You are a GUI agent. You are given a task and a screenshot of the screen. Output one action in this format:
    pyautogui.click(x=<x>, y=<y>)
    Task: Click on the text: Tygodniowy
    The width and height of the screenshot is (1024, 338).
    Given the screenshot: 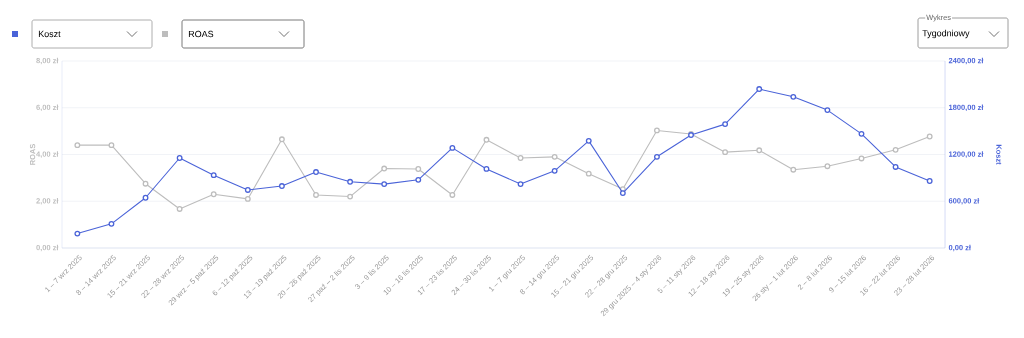 What is the action you would take?
    pyautogui.click(x=946, y=34)
    